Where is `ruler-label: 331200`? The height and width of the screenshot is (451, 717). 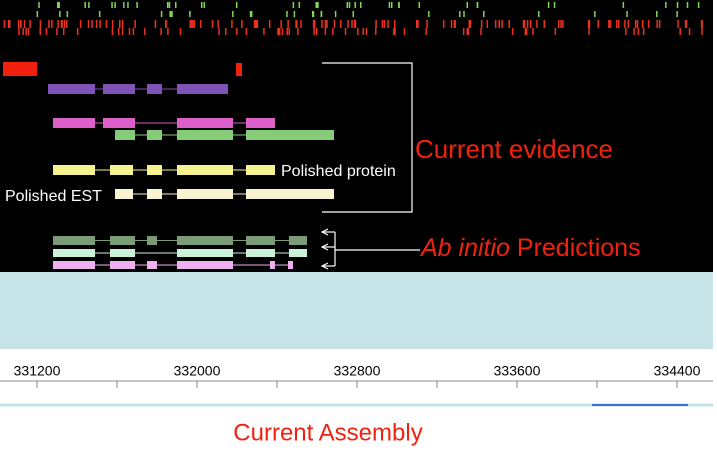 ruler-label: 331200 is located at coordinates (37, 371).